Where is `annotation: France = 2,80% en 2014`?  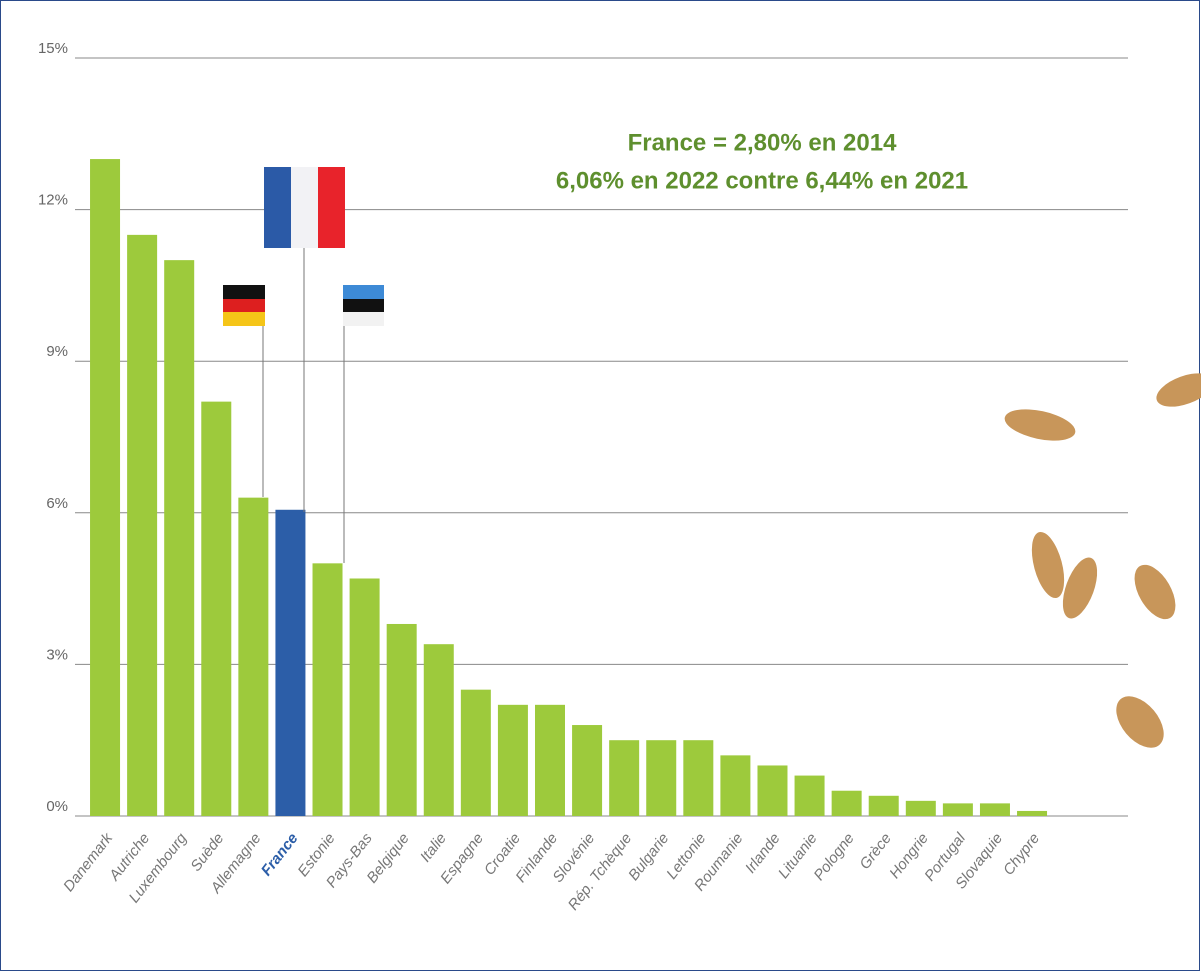
annotation: France = 2,80% en 2014 is located at coordinates (762, 142).